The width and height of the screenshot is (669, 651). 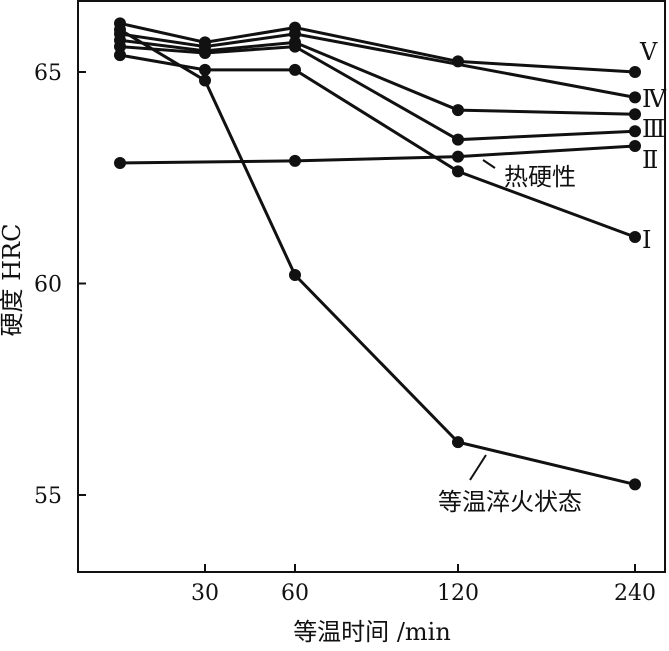 I want to click on x-tick-label: 60, so click(x=295, y=593).